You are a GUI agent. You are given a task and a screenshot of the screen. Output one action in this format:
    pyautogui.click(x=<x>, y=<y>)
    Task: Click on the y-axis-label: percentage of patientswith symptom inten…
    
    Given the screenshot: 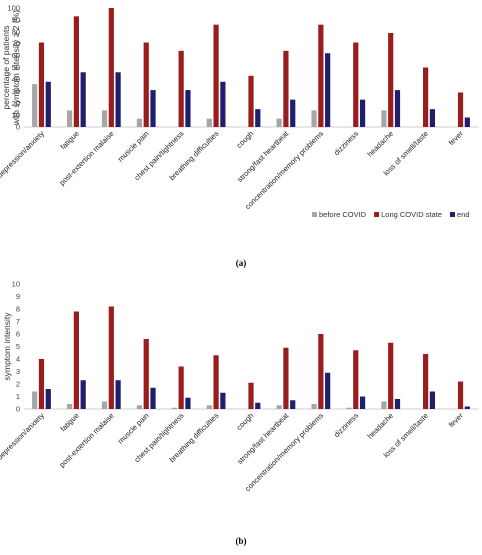 What is the action you would take?
    pyautogui.click(x=11, y=68)
    